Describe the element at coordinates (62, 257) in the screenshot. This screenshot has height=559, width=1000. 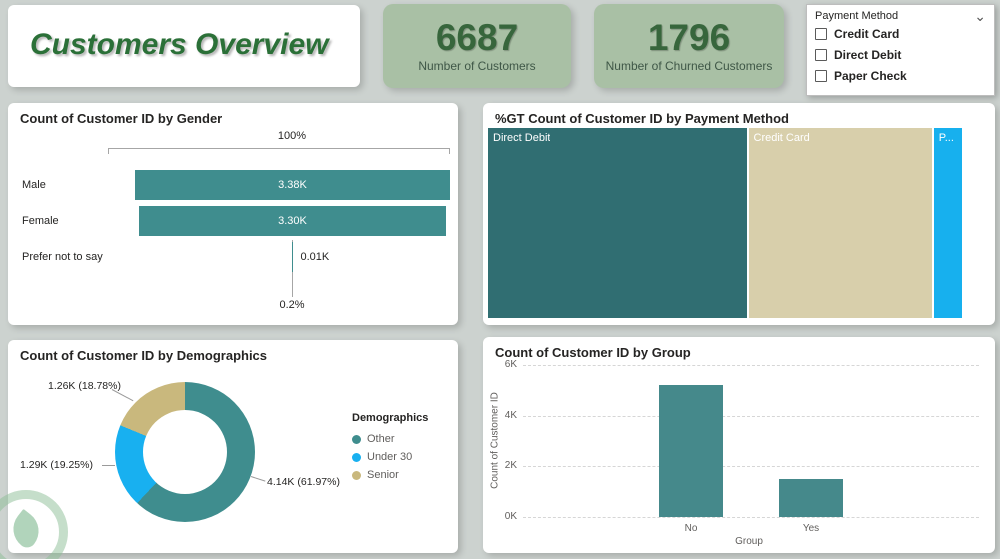
I see `funnel-category-label: Prefer not to say` at that location.